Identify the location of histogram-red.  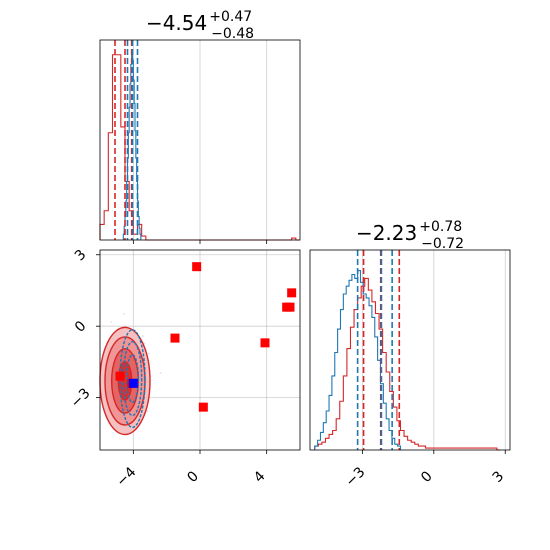
(407, 364).